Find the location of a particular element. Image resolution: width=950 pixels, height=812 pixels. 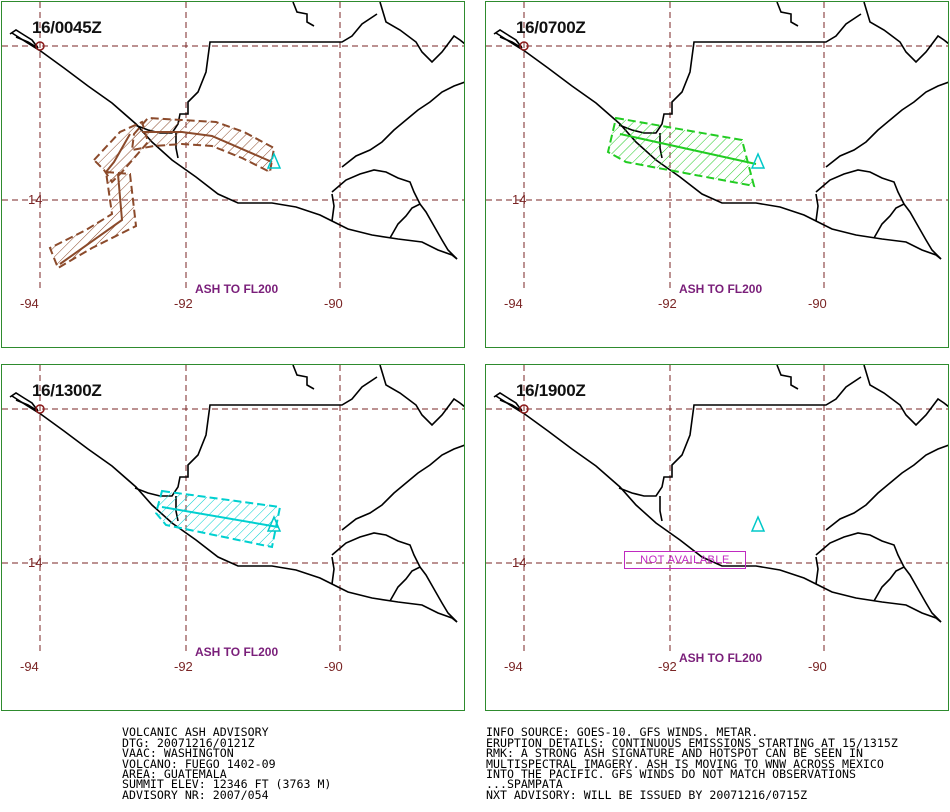

advisory-line: ADVISORY NR: 2007/054 is located at coordinates (195, 794).